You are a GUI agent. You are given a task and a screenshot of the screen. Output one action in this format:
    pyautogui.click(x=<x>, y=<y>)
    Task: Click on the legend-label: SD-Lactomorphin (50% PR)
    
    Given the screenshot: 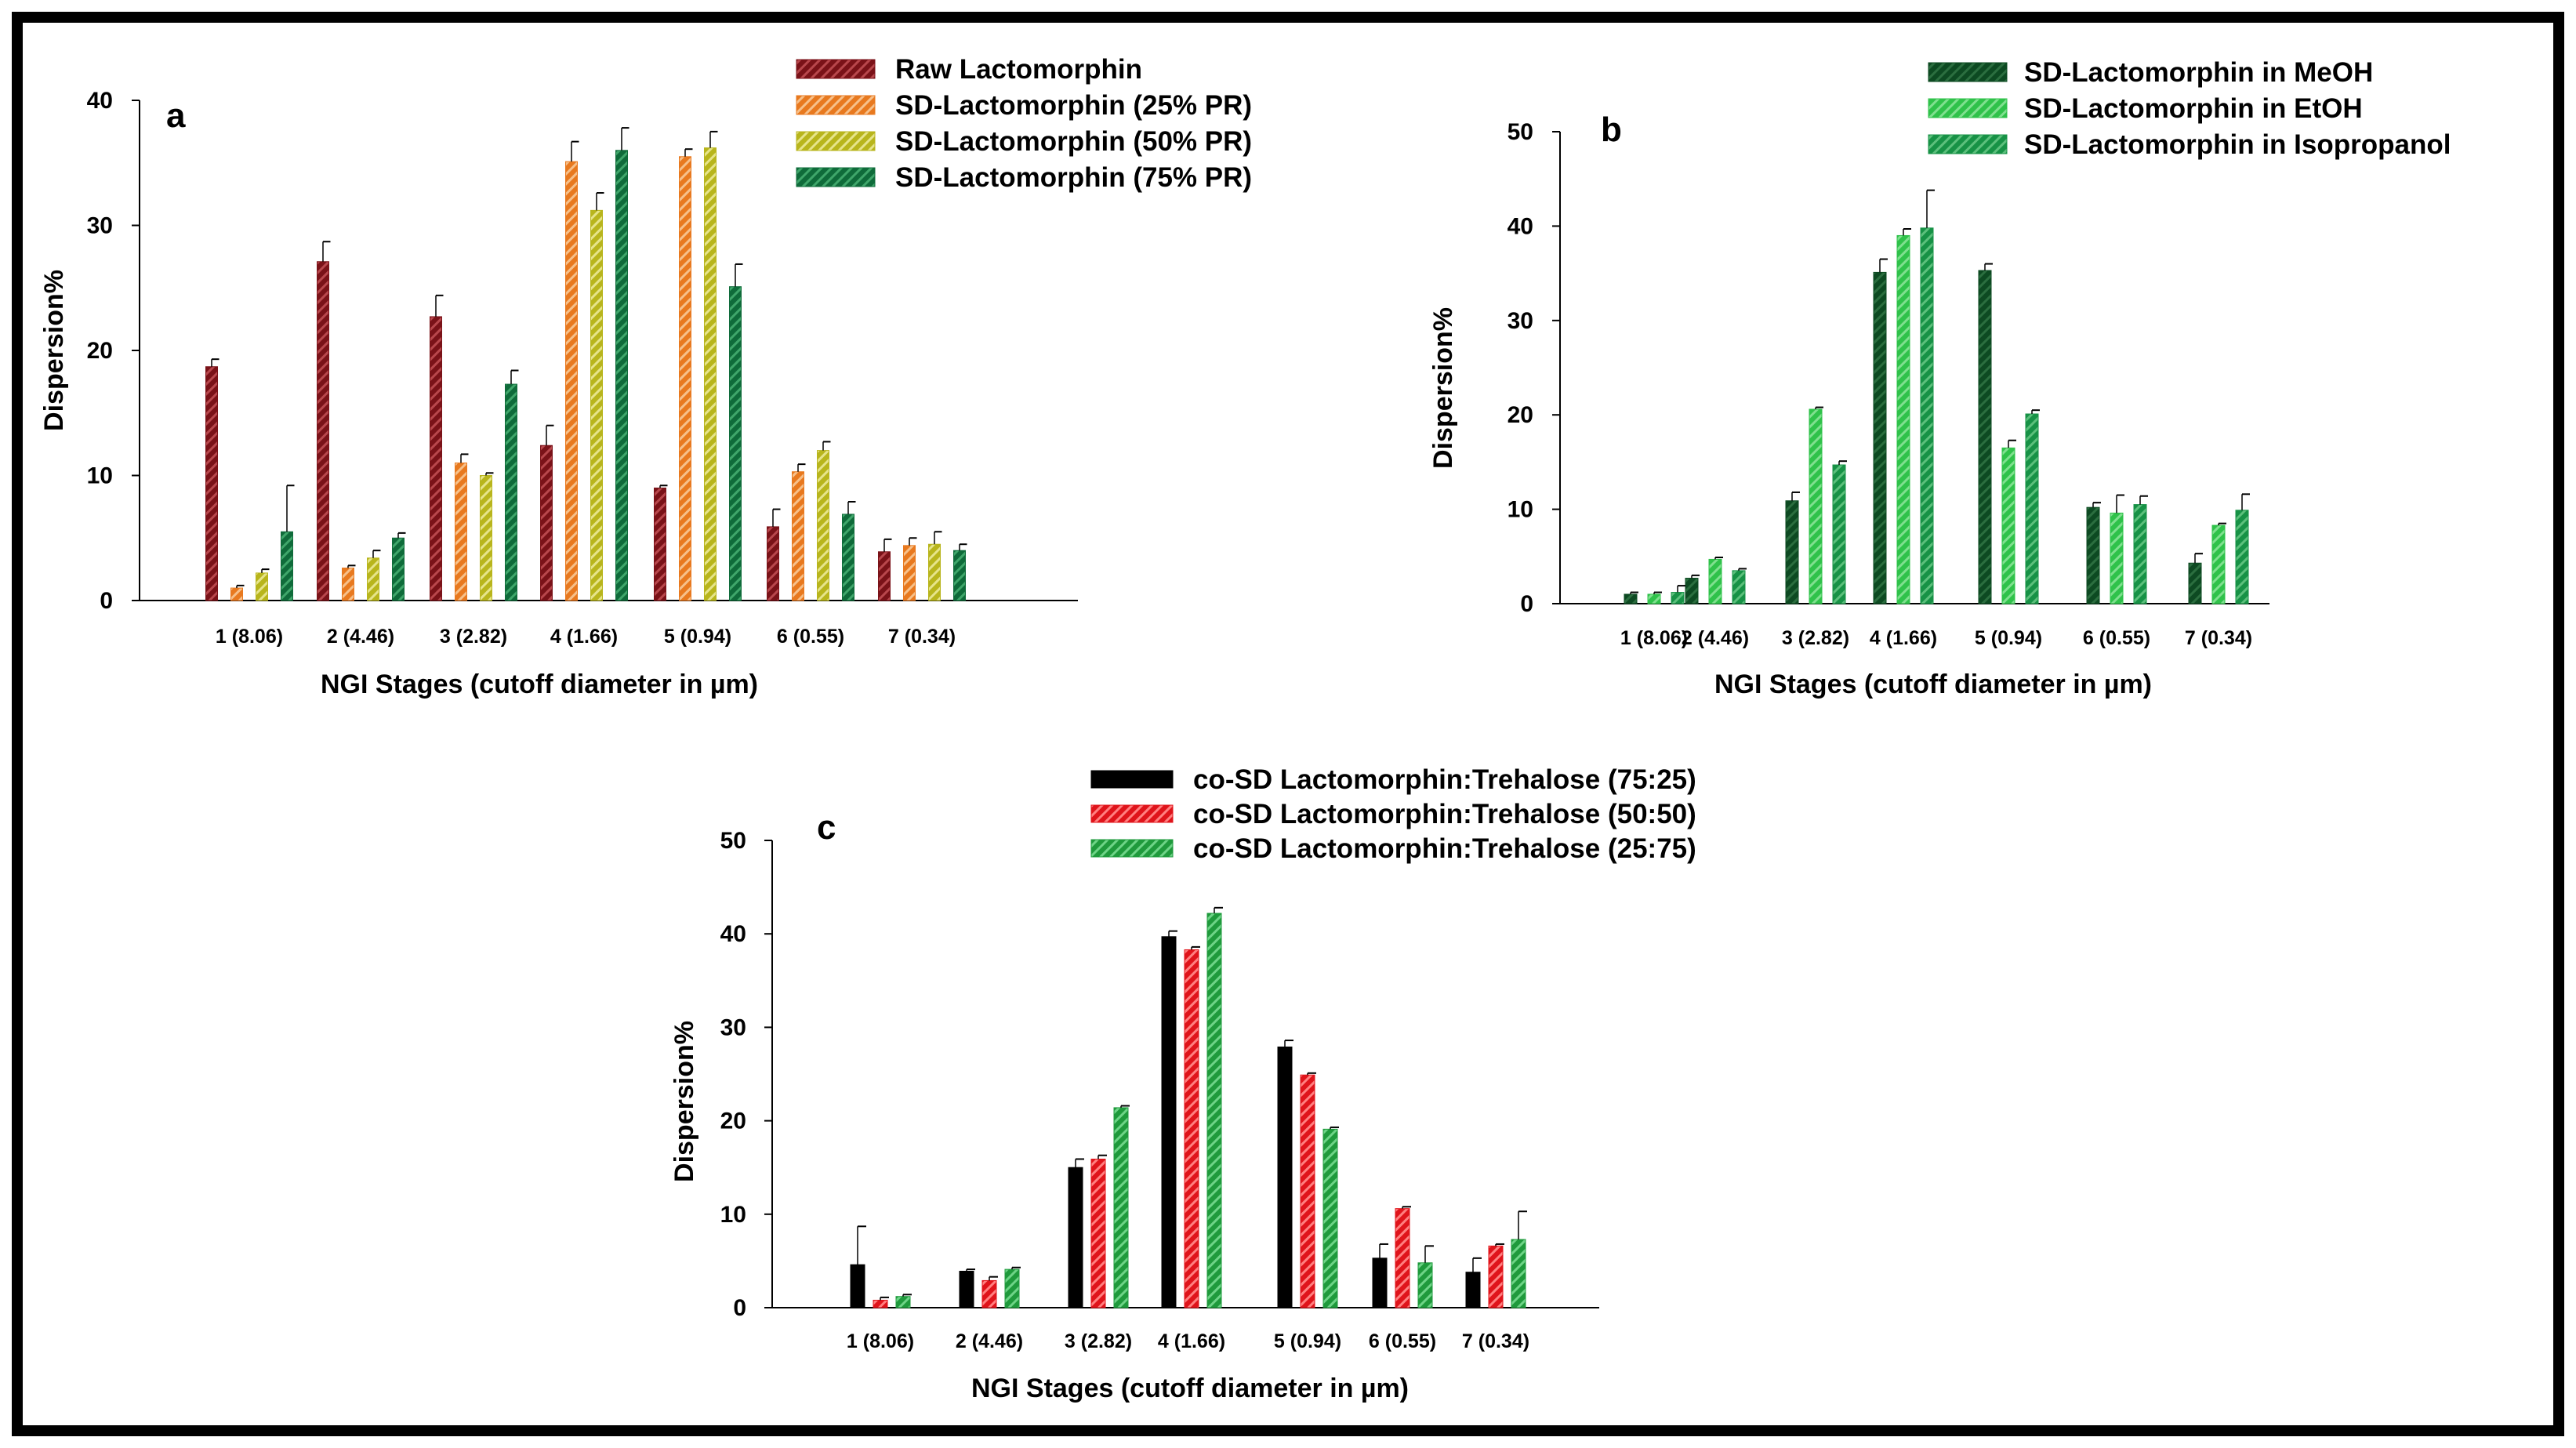 What is the action you would take?
    pyautogui.click(x=1073, y=142)
    